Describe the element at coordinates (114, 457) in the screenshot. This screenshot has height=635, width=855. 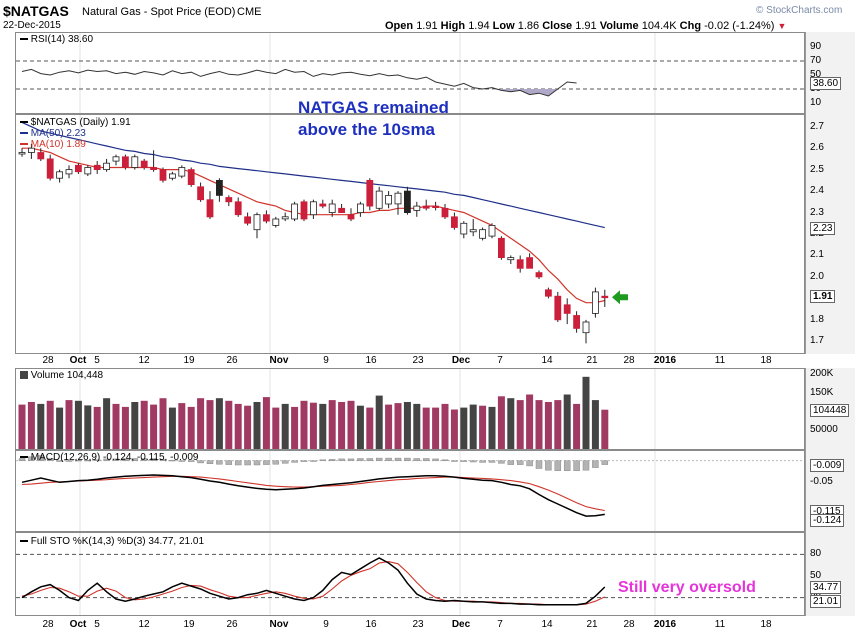
I see `macd-legend-text: MACD(12,26,9) -0.124, -0.115, -0.009` at that location.